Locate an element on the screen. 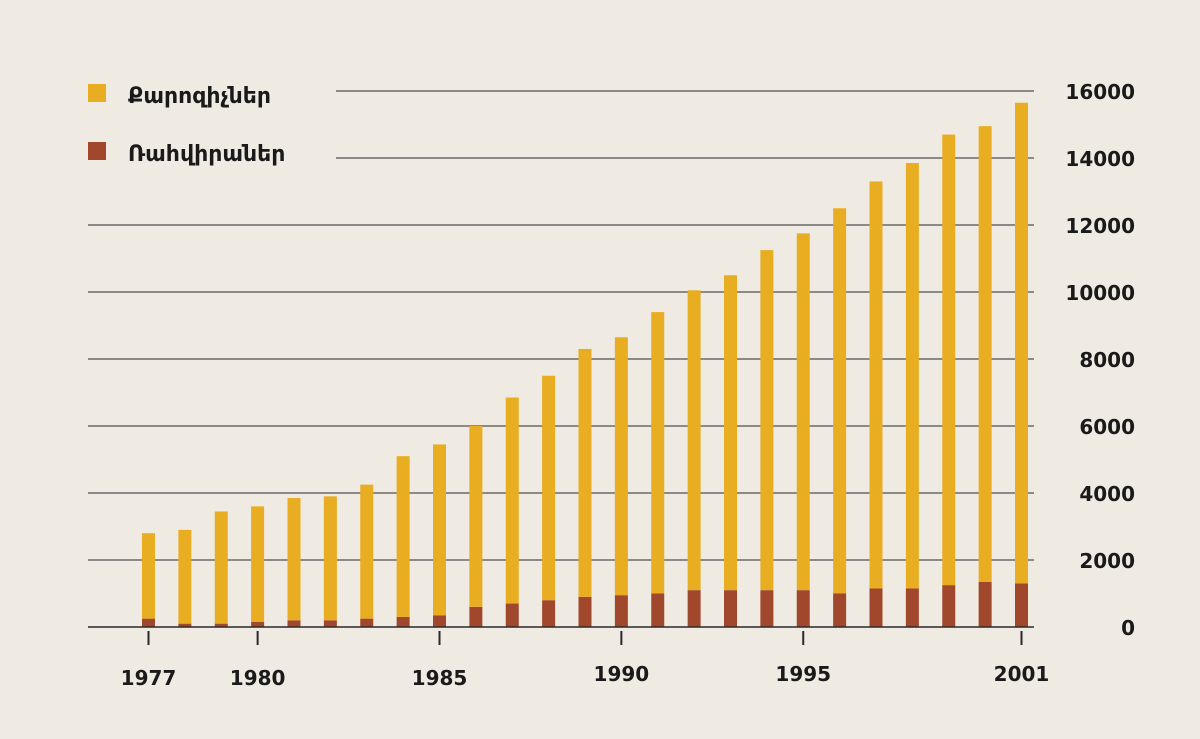 The width and height of the screenshot is (1200, 739). x-tick-label-1980: 1980 is located at coordinates (258, 678).